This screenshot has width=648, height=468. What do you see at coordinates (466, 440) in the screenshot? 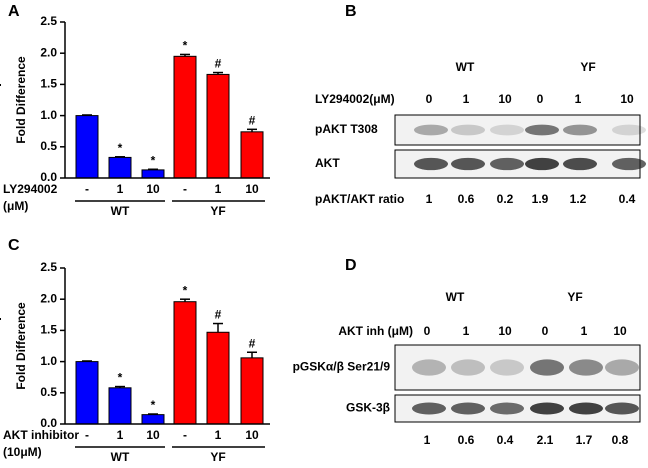
I see `ratio-value: 0.6` at bounding box center [466, 440].